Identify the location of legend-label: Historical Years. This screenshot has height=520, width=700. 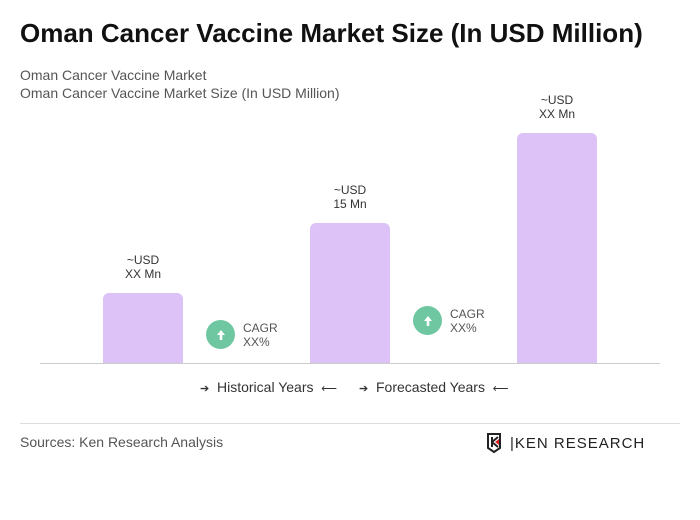
(265, 387).